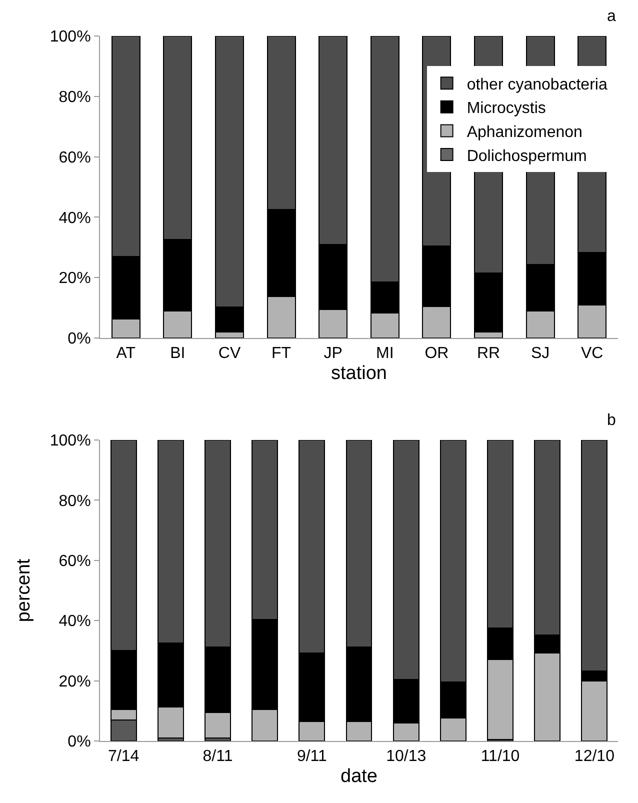 Image resolution: width=638 pixels, height=803 pixels. What do you see at coordinates (506, 109) in the screenshot?
I see `legend-label: Microcystis` at bounding box center [506, 109].